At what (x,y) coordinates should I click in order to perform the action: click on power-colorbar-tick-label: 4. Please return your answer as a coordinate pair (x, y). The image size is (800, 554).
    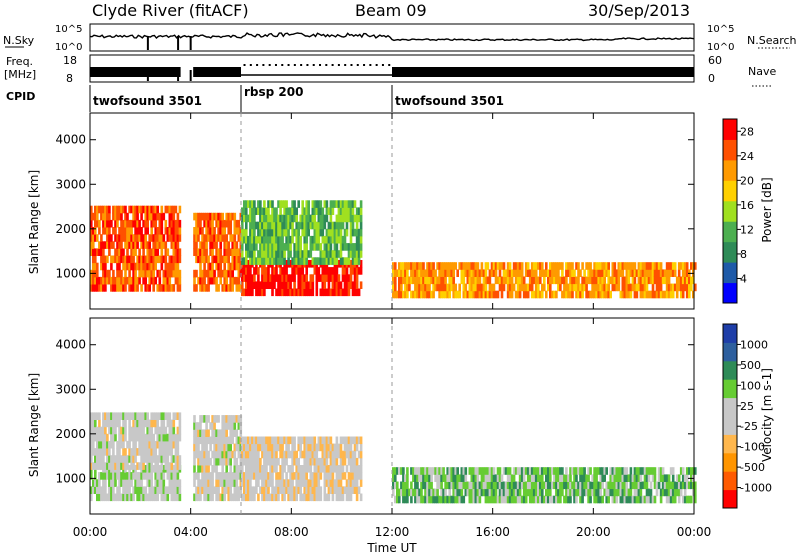
    Looking at the image, I should click on (743, 278).